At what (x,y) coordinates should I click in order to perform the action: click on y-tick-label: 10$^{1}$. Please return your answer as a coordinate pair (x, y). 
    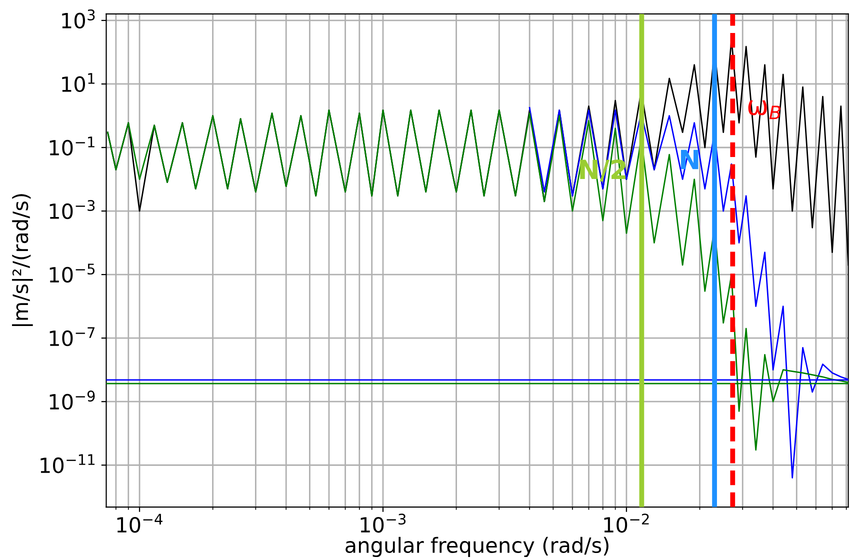
    Looking at the image, I should click on (78, 82).